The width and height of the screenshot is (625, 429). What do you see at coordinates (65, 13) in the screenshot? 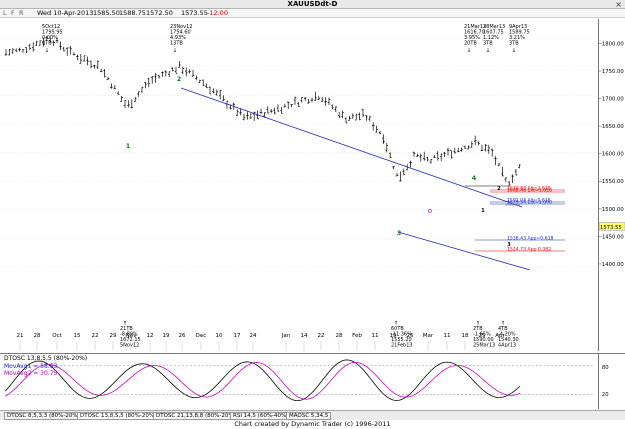
I see `info-date: Wed 10-Apr-2013` at bounding box center [65, 13].